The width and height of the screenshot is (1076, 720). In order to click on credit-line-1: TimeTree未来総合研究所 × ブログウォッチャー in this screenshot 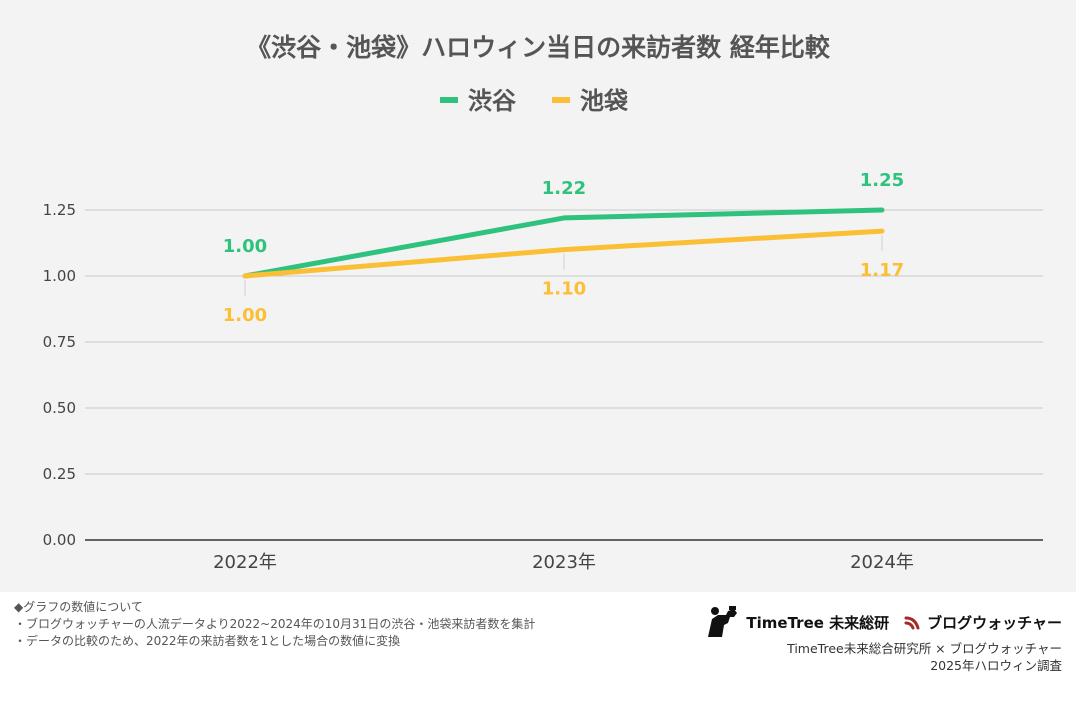, I will do `click(924, 648)`.